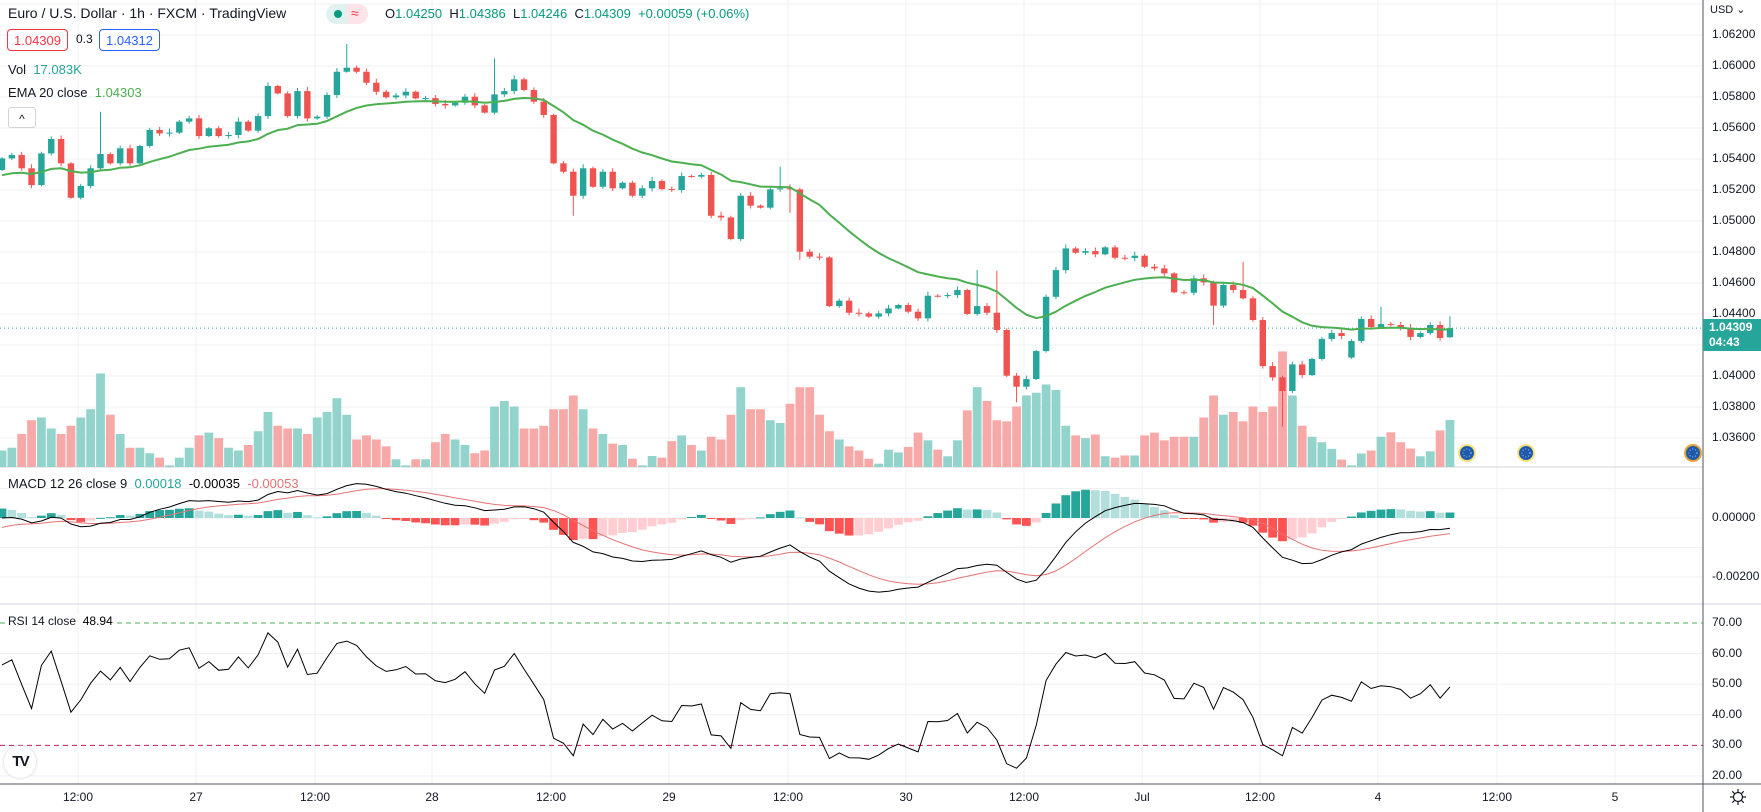  I want to click on buy-button: 1.04312, so click(129, 40).